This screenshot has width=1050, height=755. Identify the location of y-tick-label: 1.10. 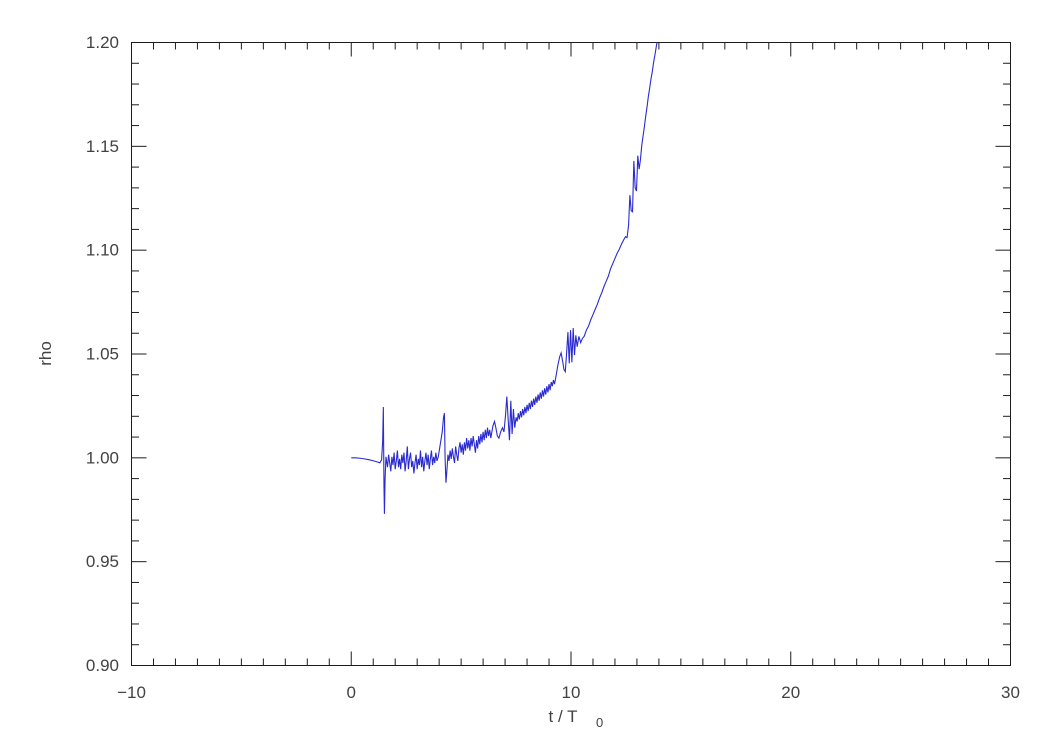
(102, 250).